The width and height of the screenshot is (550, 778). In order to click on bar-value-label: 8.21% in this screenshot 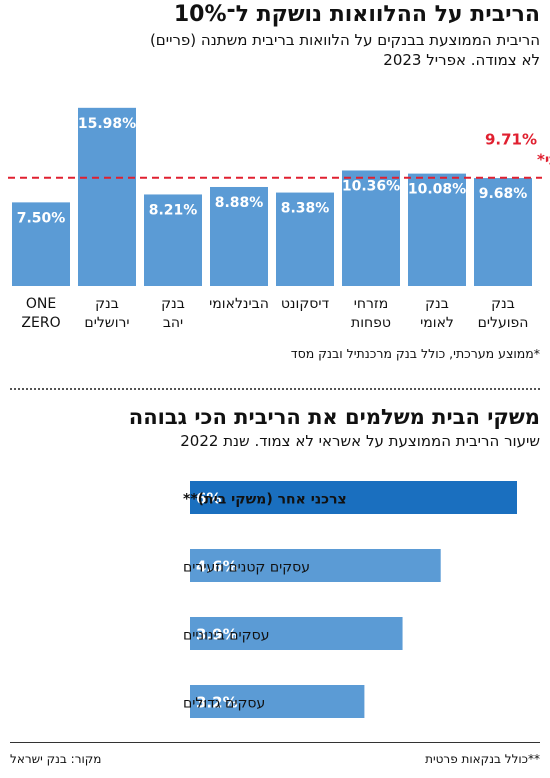, I will do `click(173, 210)`.